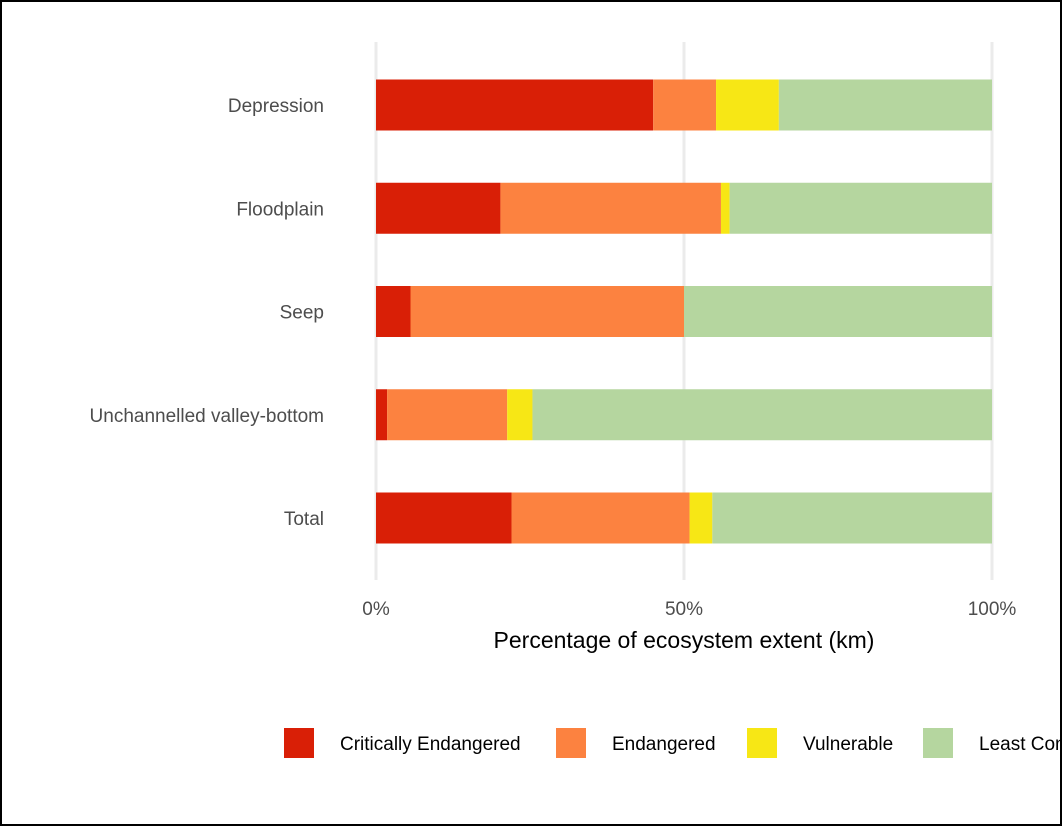  Describe the element at coordinates (664, 744) in the screenshot. I see `legend-label-1: Endangered` at that location.